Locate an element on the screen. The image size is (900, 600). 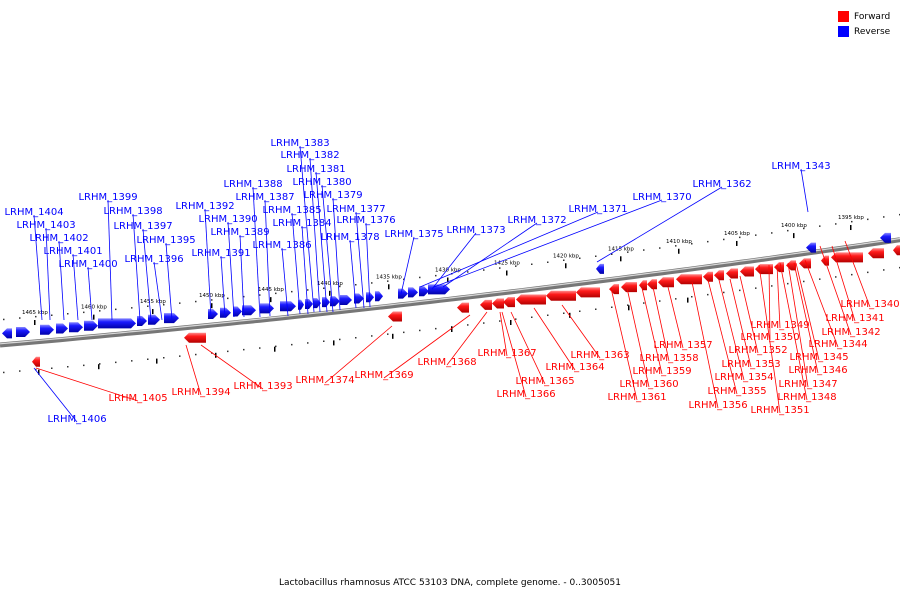
gene-name: LRHM_1350 is located at coordinates (769, 337).